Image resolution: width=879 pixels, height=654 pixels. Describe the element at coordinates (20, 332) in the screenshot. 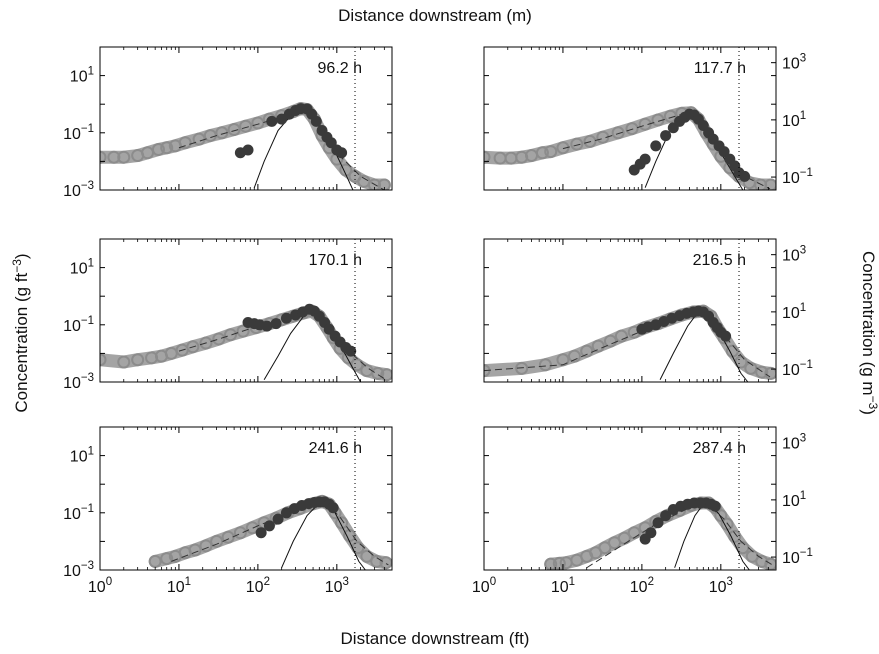

I see `left-axis-title: Concentration (g ft−3)` at that location.